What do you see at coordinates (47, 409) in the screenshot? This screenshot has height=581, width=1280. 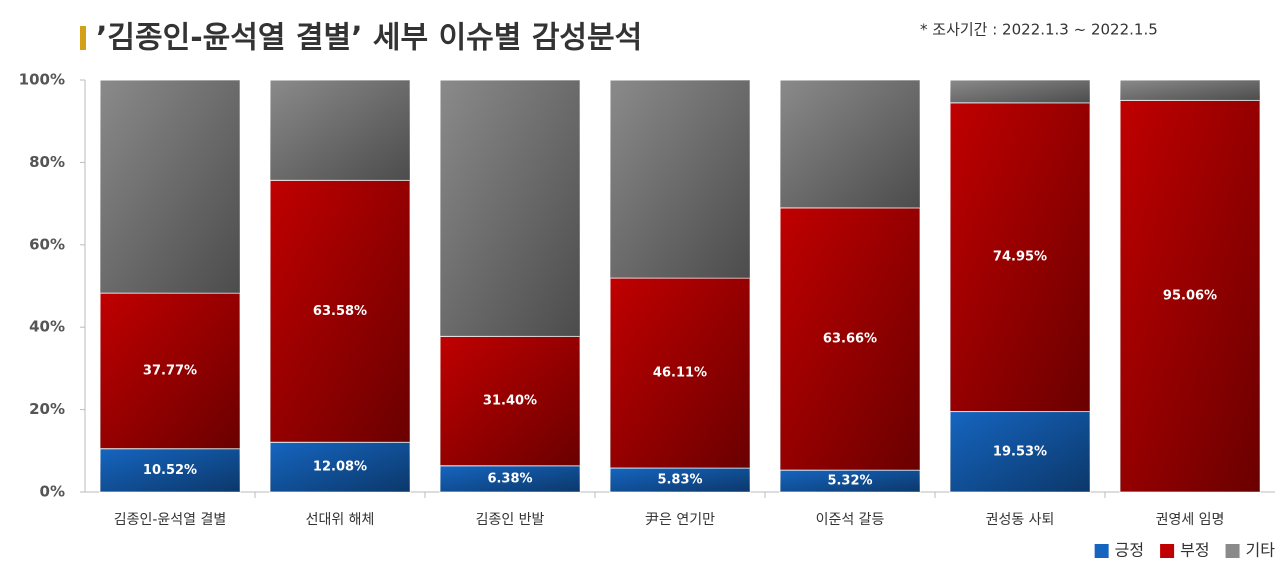 I see `y-tick-label: 20%` at bounding box center [47, 409].